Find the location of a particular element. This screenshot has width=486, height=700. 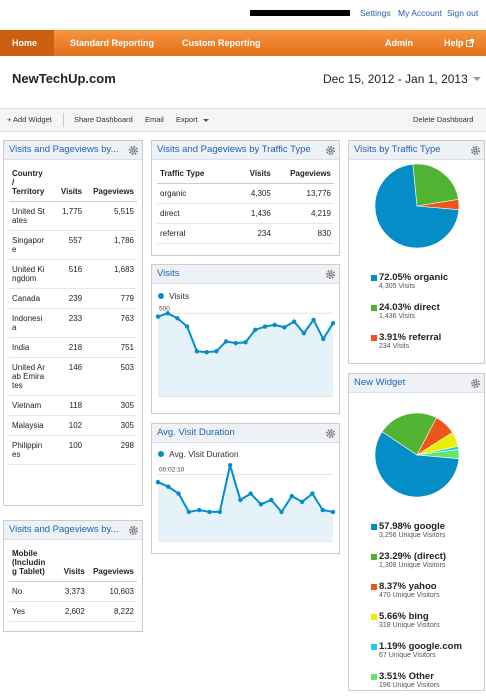

widget-title: New Widget is located at coordinates (380, 382).